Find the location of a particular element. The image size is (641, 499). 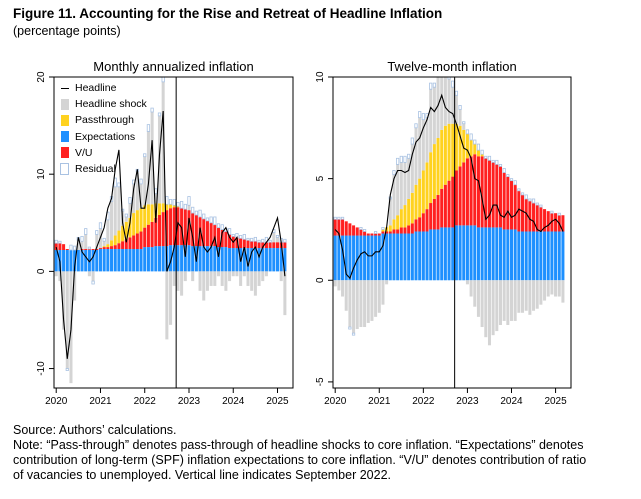

legend-label: Expectations is located at coordinates (105, 136).